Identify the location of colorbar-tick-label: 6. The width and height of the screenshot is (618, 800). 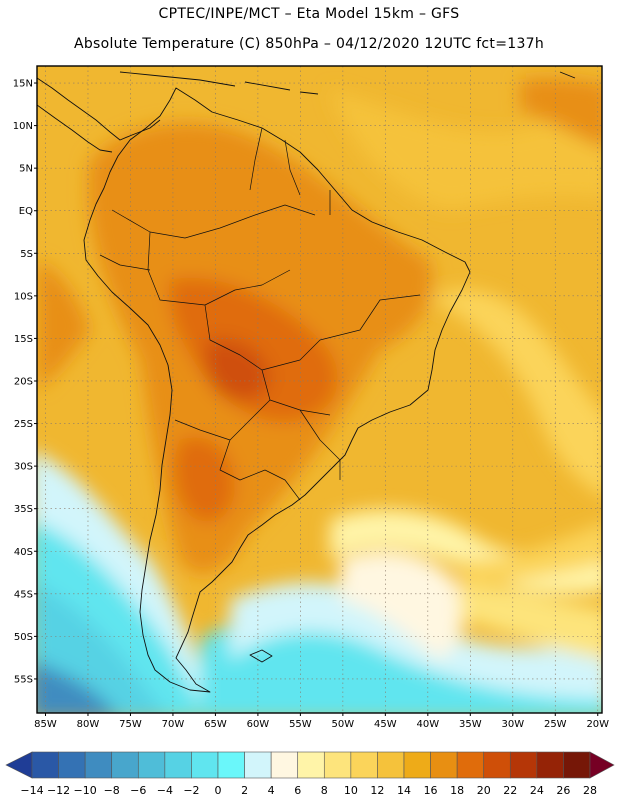
(297, 790).